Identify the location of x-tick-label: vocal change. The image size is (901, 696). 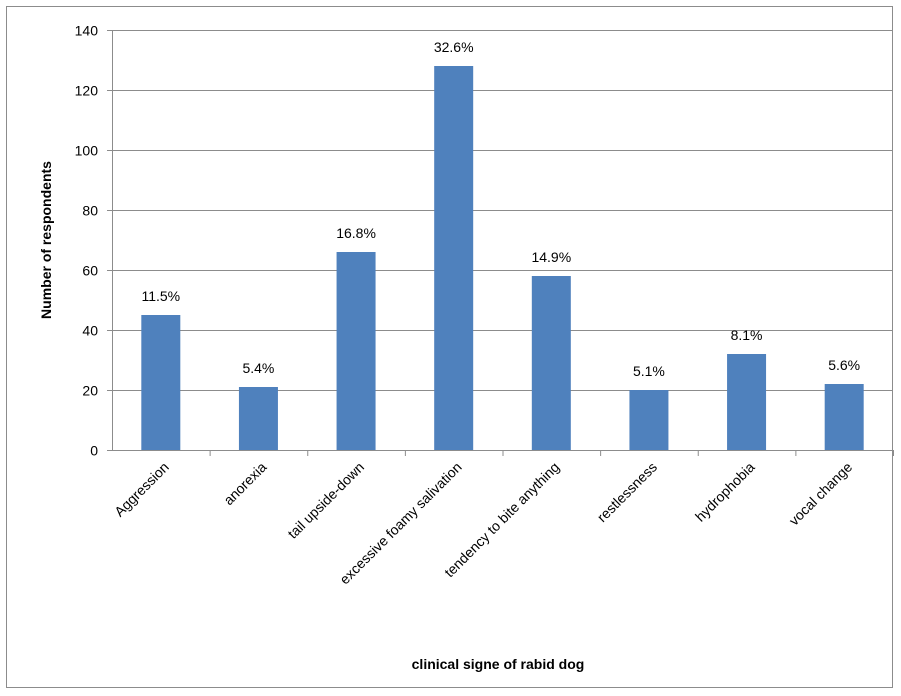
(821, 494).